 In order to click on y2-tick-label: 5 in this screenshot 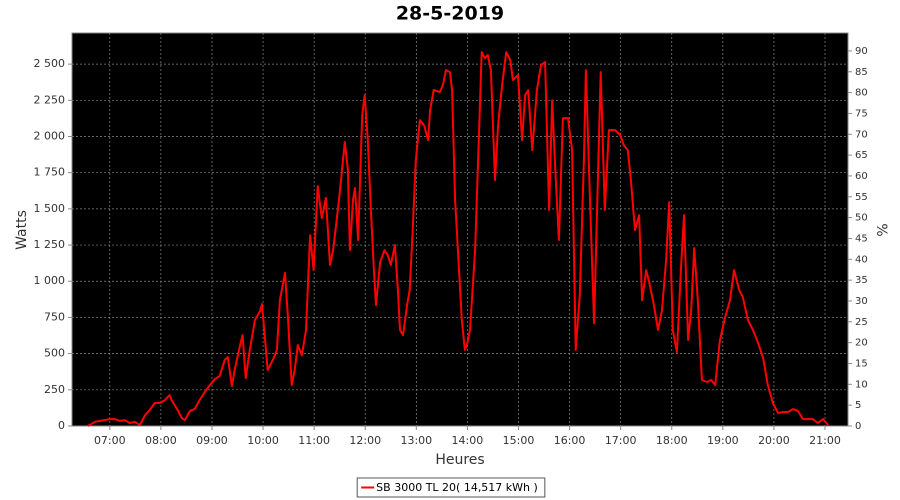, I will do `click(858, 405)`.